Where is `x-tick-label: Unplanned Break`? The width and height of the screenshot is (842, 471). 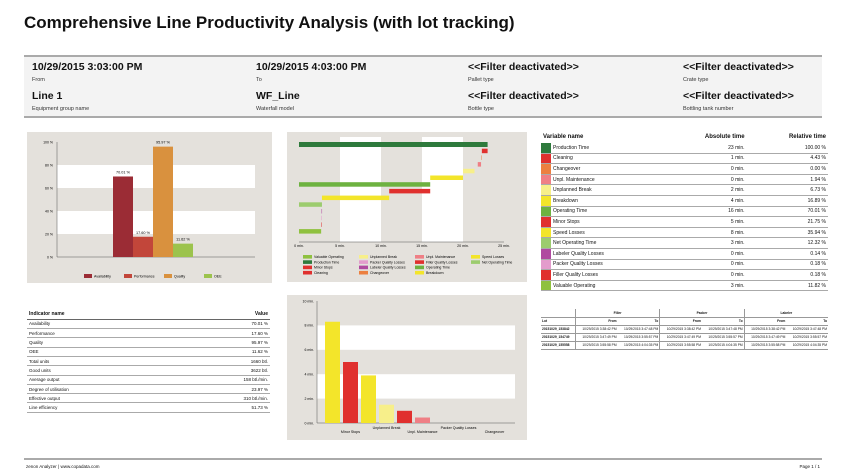 x-tick-label: Unplanned Break is located at coordinates (387, 428).